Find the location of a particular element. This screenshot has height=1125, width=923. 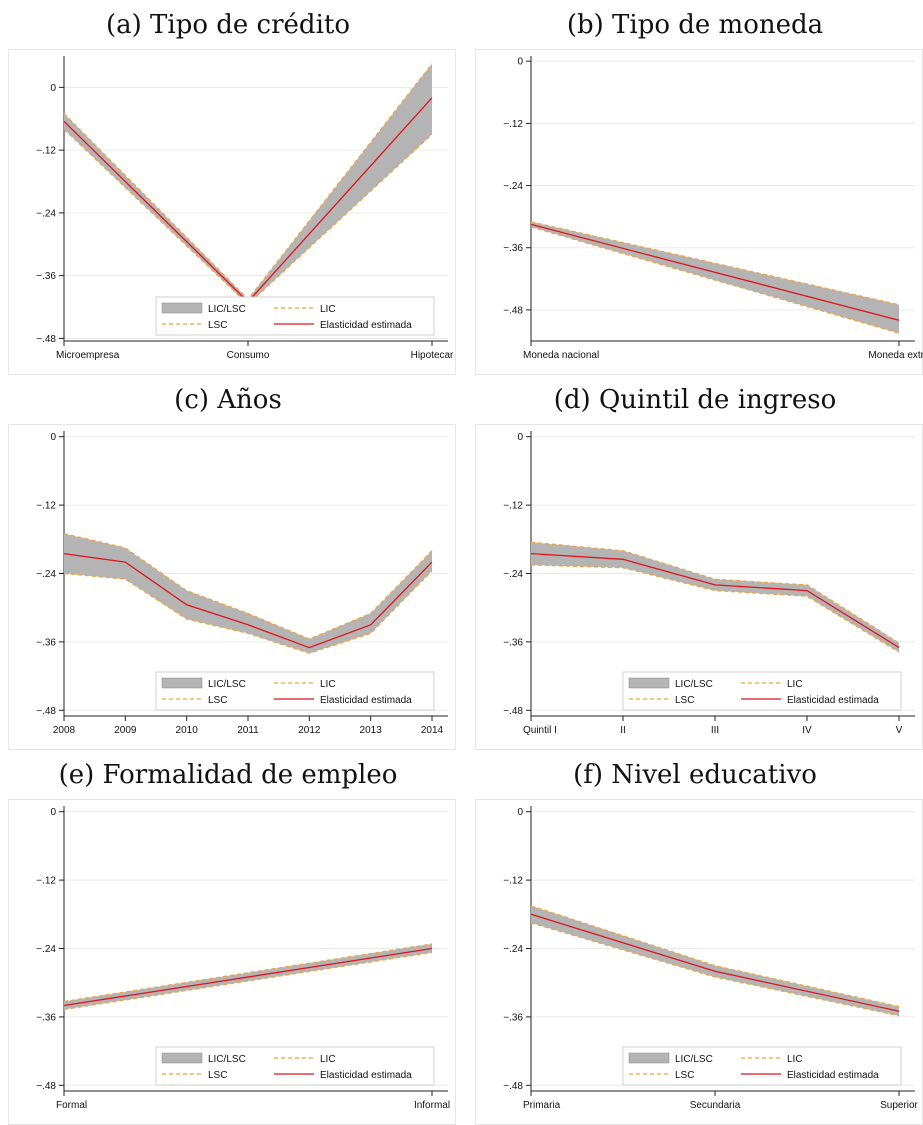

x-tick-label: 2008 is located at coordinates (64, 730).